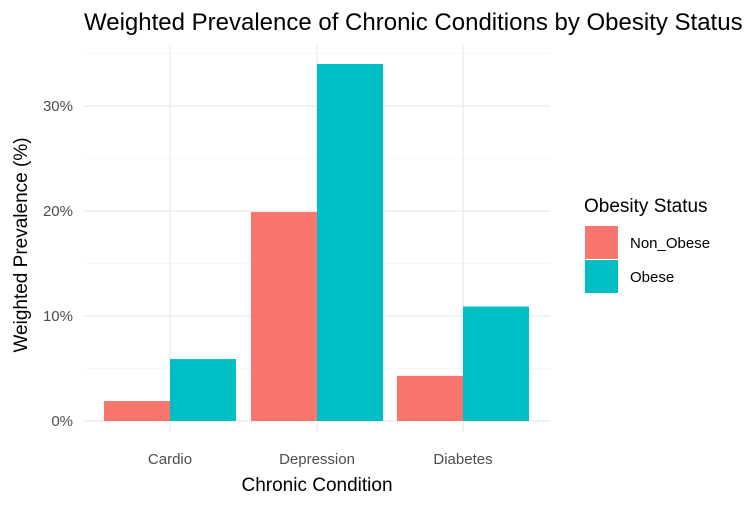 The image size is (748, 505). Describe the element at coordinates (646, 206) in the screenshot. I see `legend-title: Obesity Status` at that location.